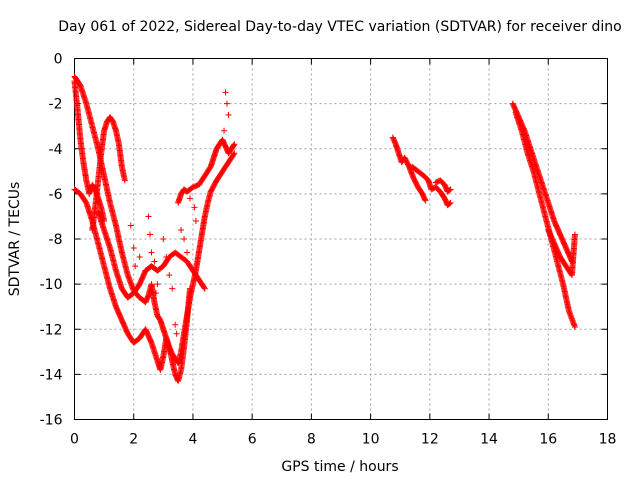 This screenshot has height=480, width=640. I want to click on x-tick-label: 4, so click(192, 440).